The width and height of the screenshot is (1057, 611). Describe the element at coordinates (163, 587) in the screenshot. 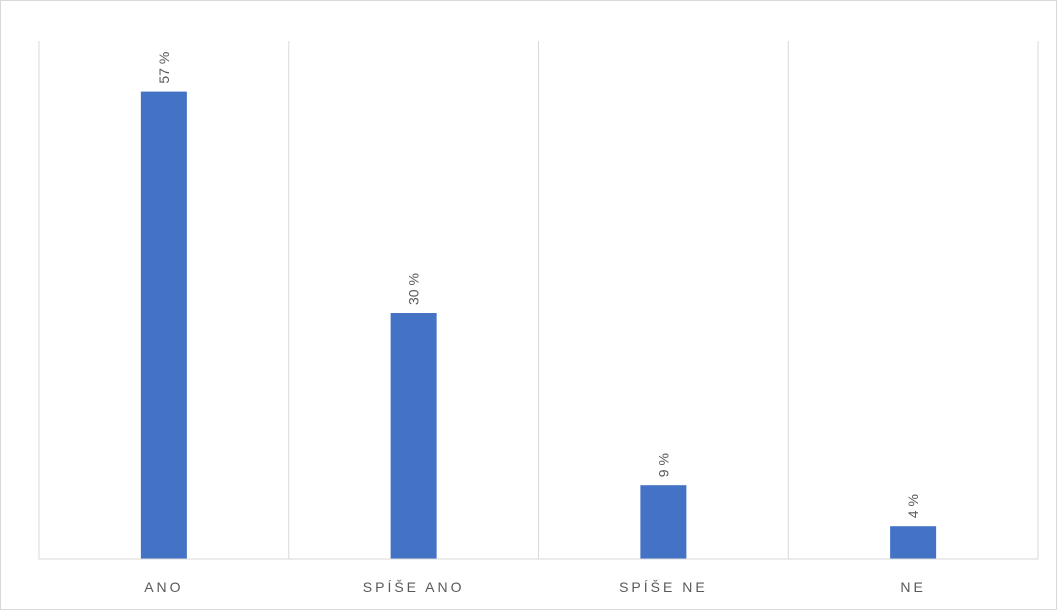

I see `category-label-1: ANO` at that location.